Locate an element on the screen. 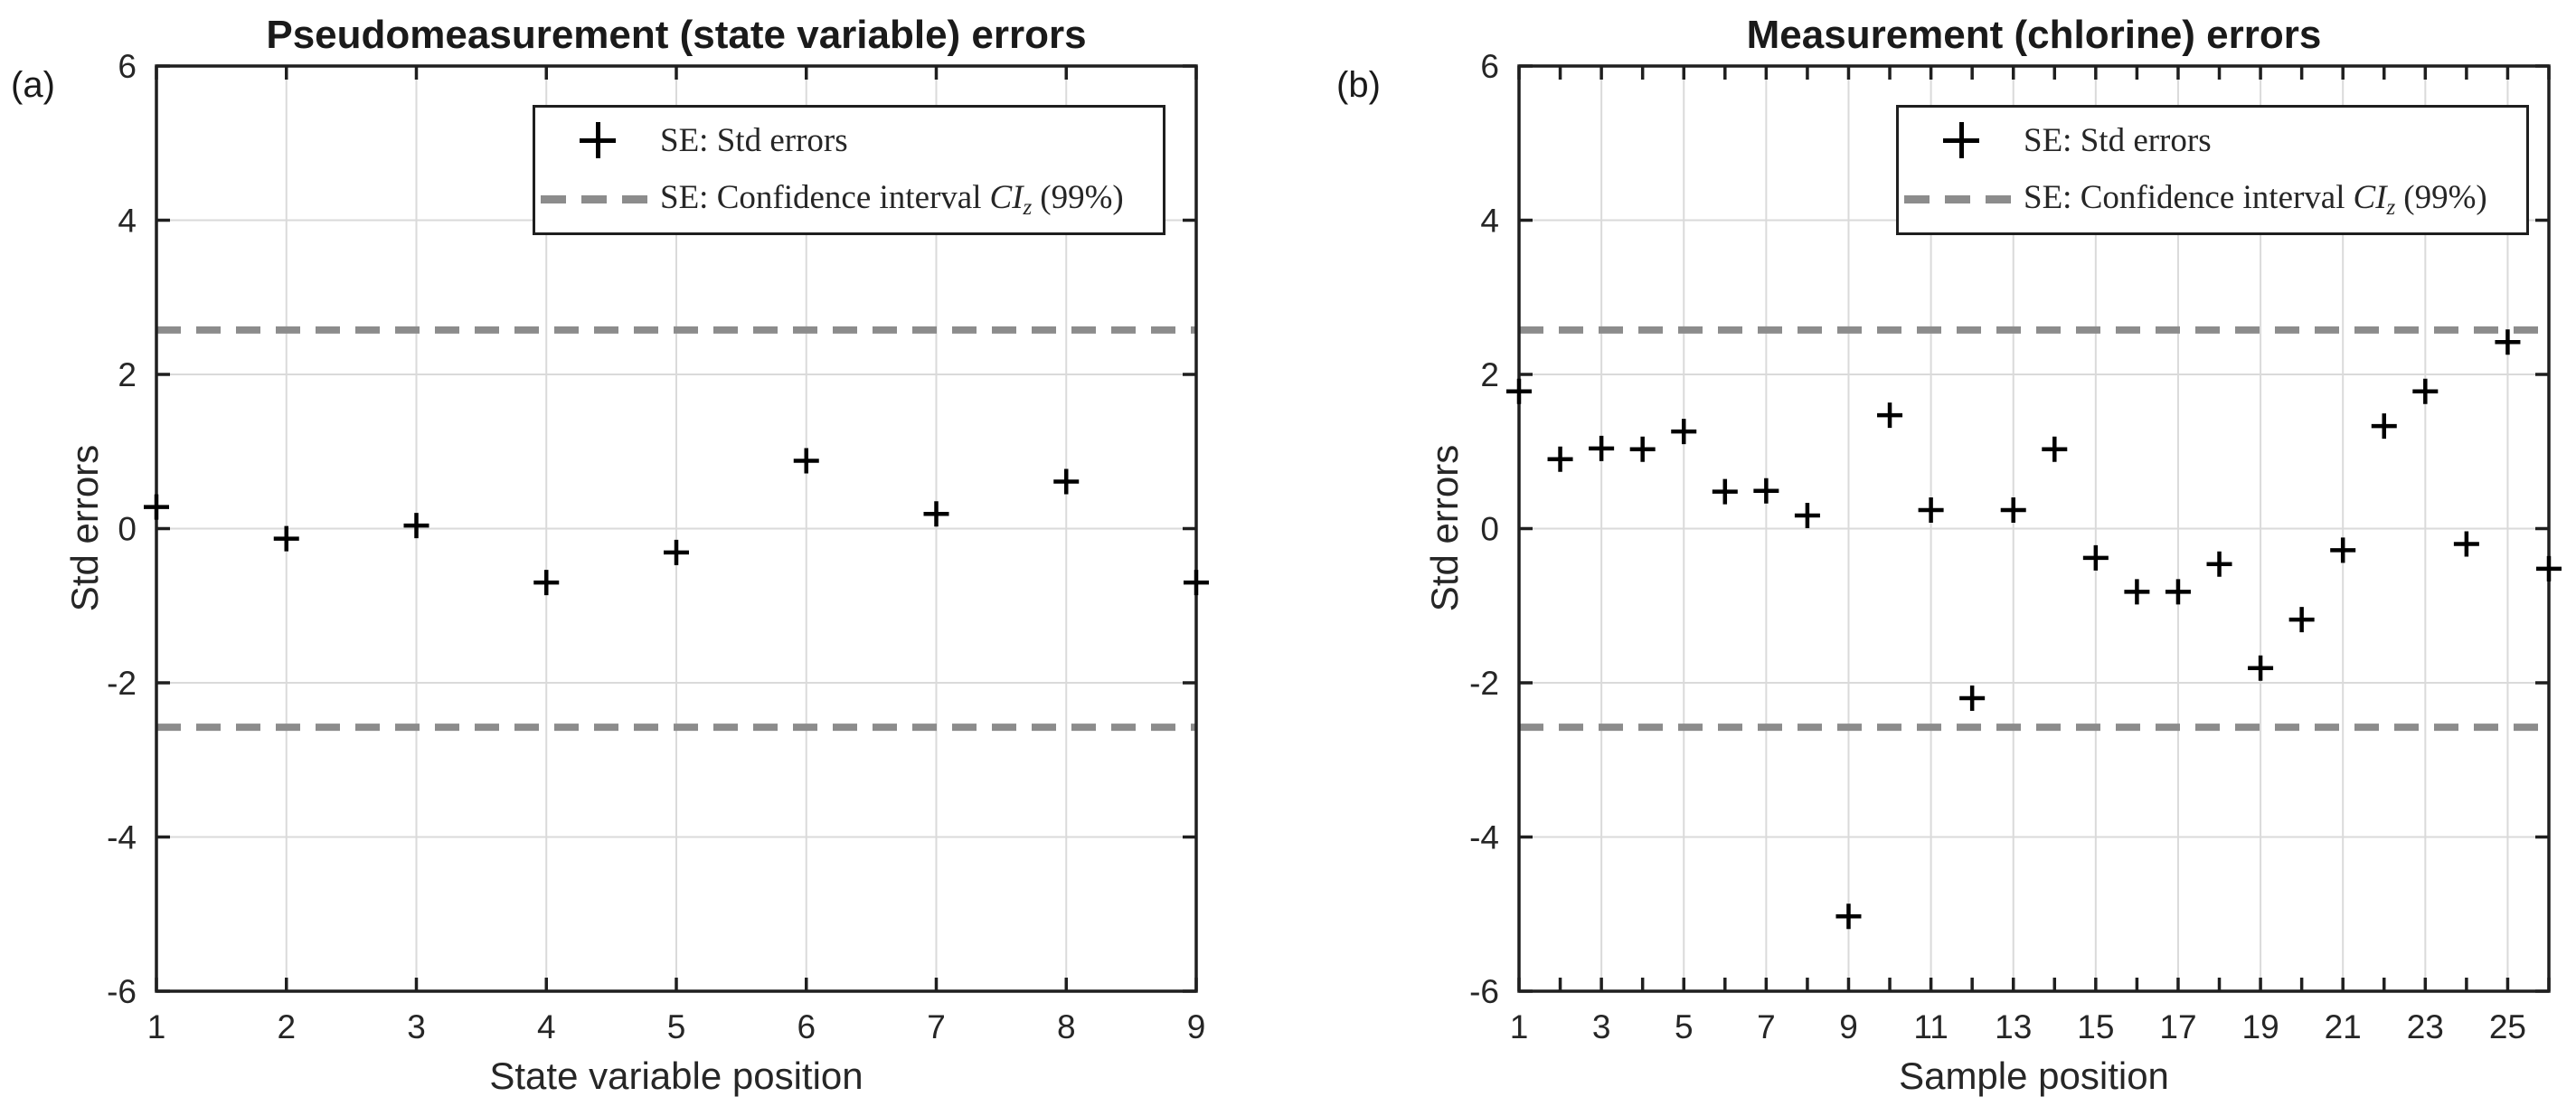 This screenshot has height=1116, width=2576. plot-a-ylabel: Std errors is located at coordinates (85, 528).